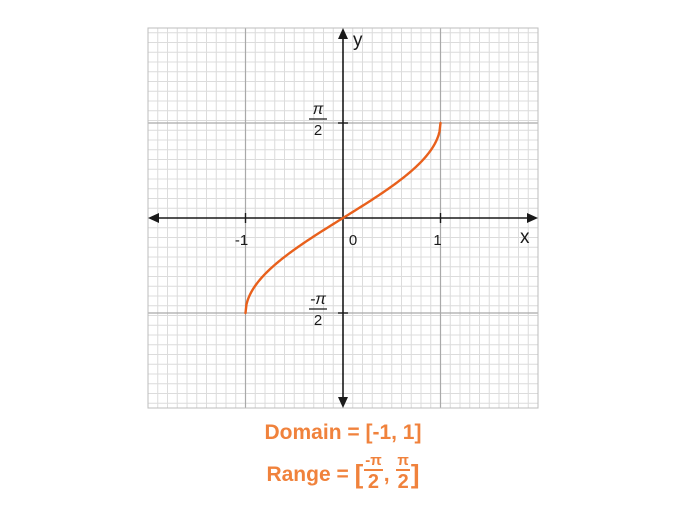 The height and width of the screenshot is (508, 686). Describe the element at coordinates (437, 240) in the screenshot. I see `x-tick-label: 1` at that location.